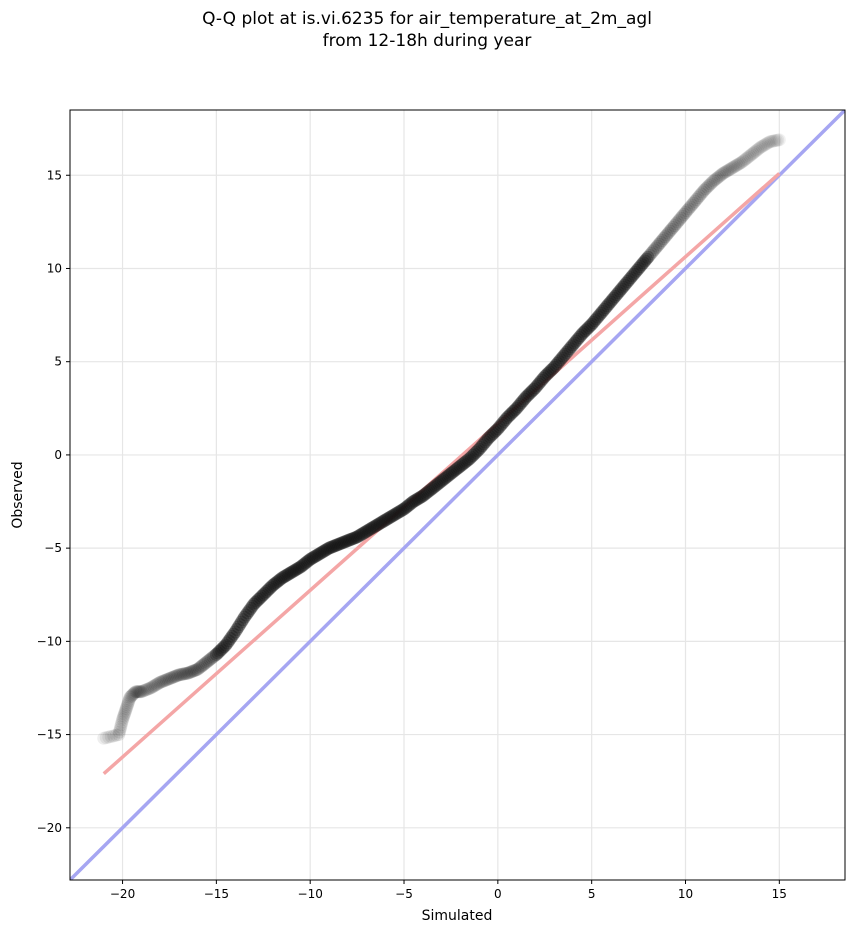 Image resolution: width=854 pixels, height=934 pixels. What do you see at coordinates (54, 175) in the screenshot?
I see `y-tick-label: 15` at bounding box center [54, 175].